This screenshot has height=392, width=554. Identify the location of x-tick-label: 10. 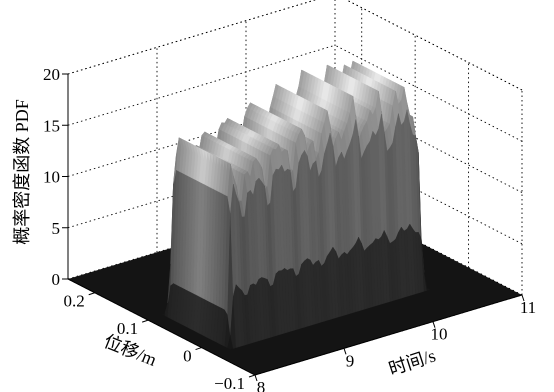
(439, 334).